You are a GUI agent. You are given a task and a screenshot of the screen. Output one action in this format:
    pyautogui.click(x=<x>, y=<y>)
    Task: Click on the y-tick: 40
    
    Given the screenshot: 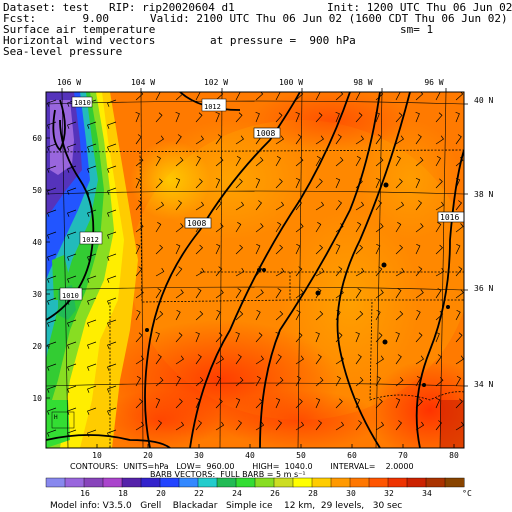 What is the action you would take?
    pyautogui.click(x=37, y=242)
    